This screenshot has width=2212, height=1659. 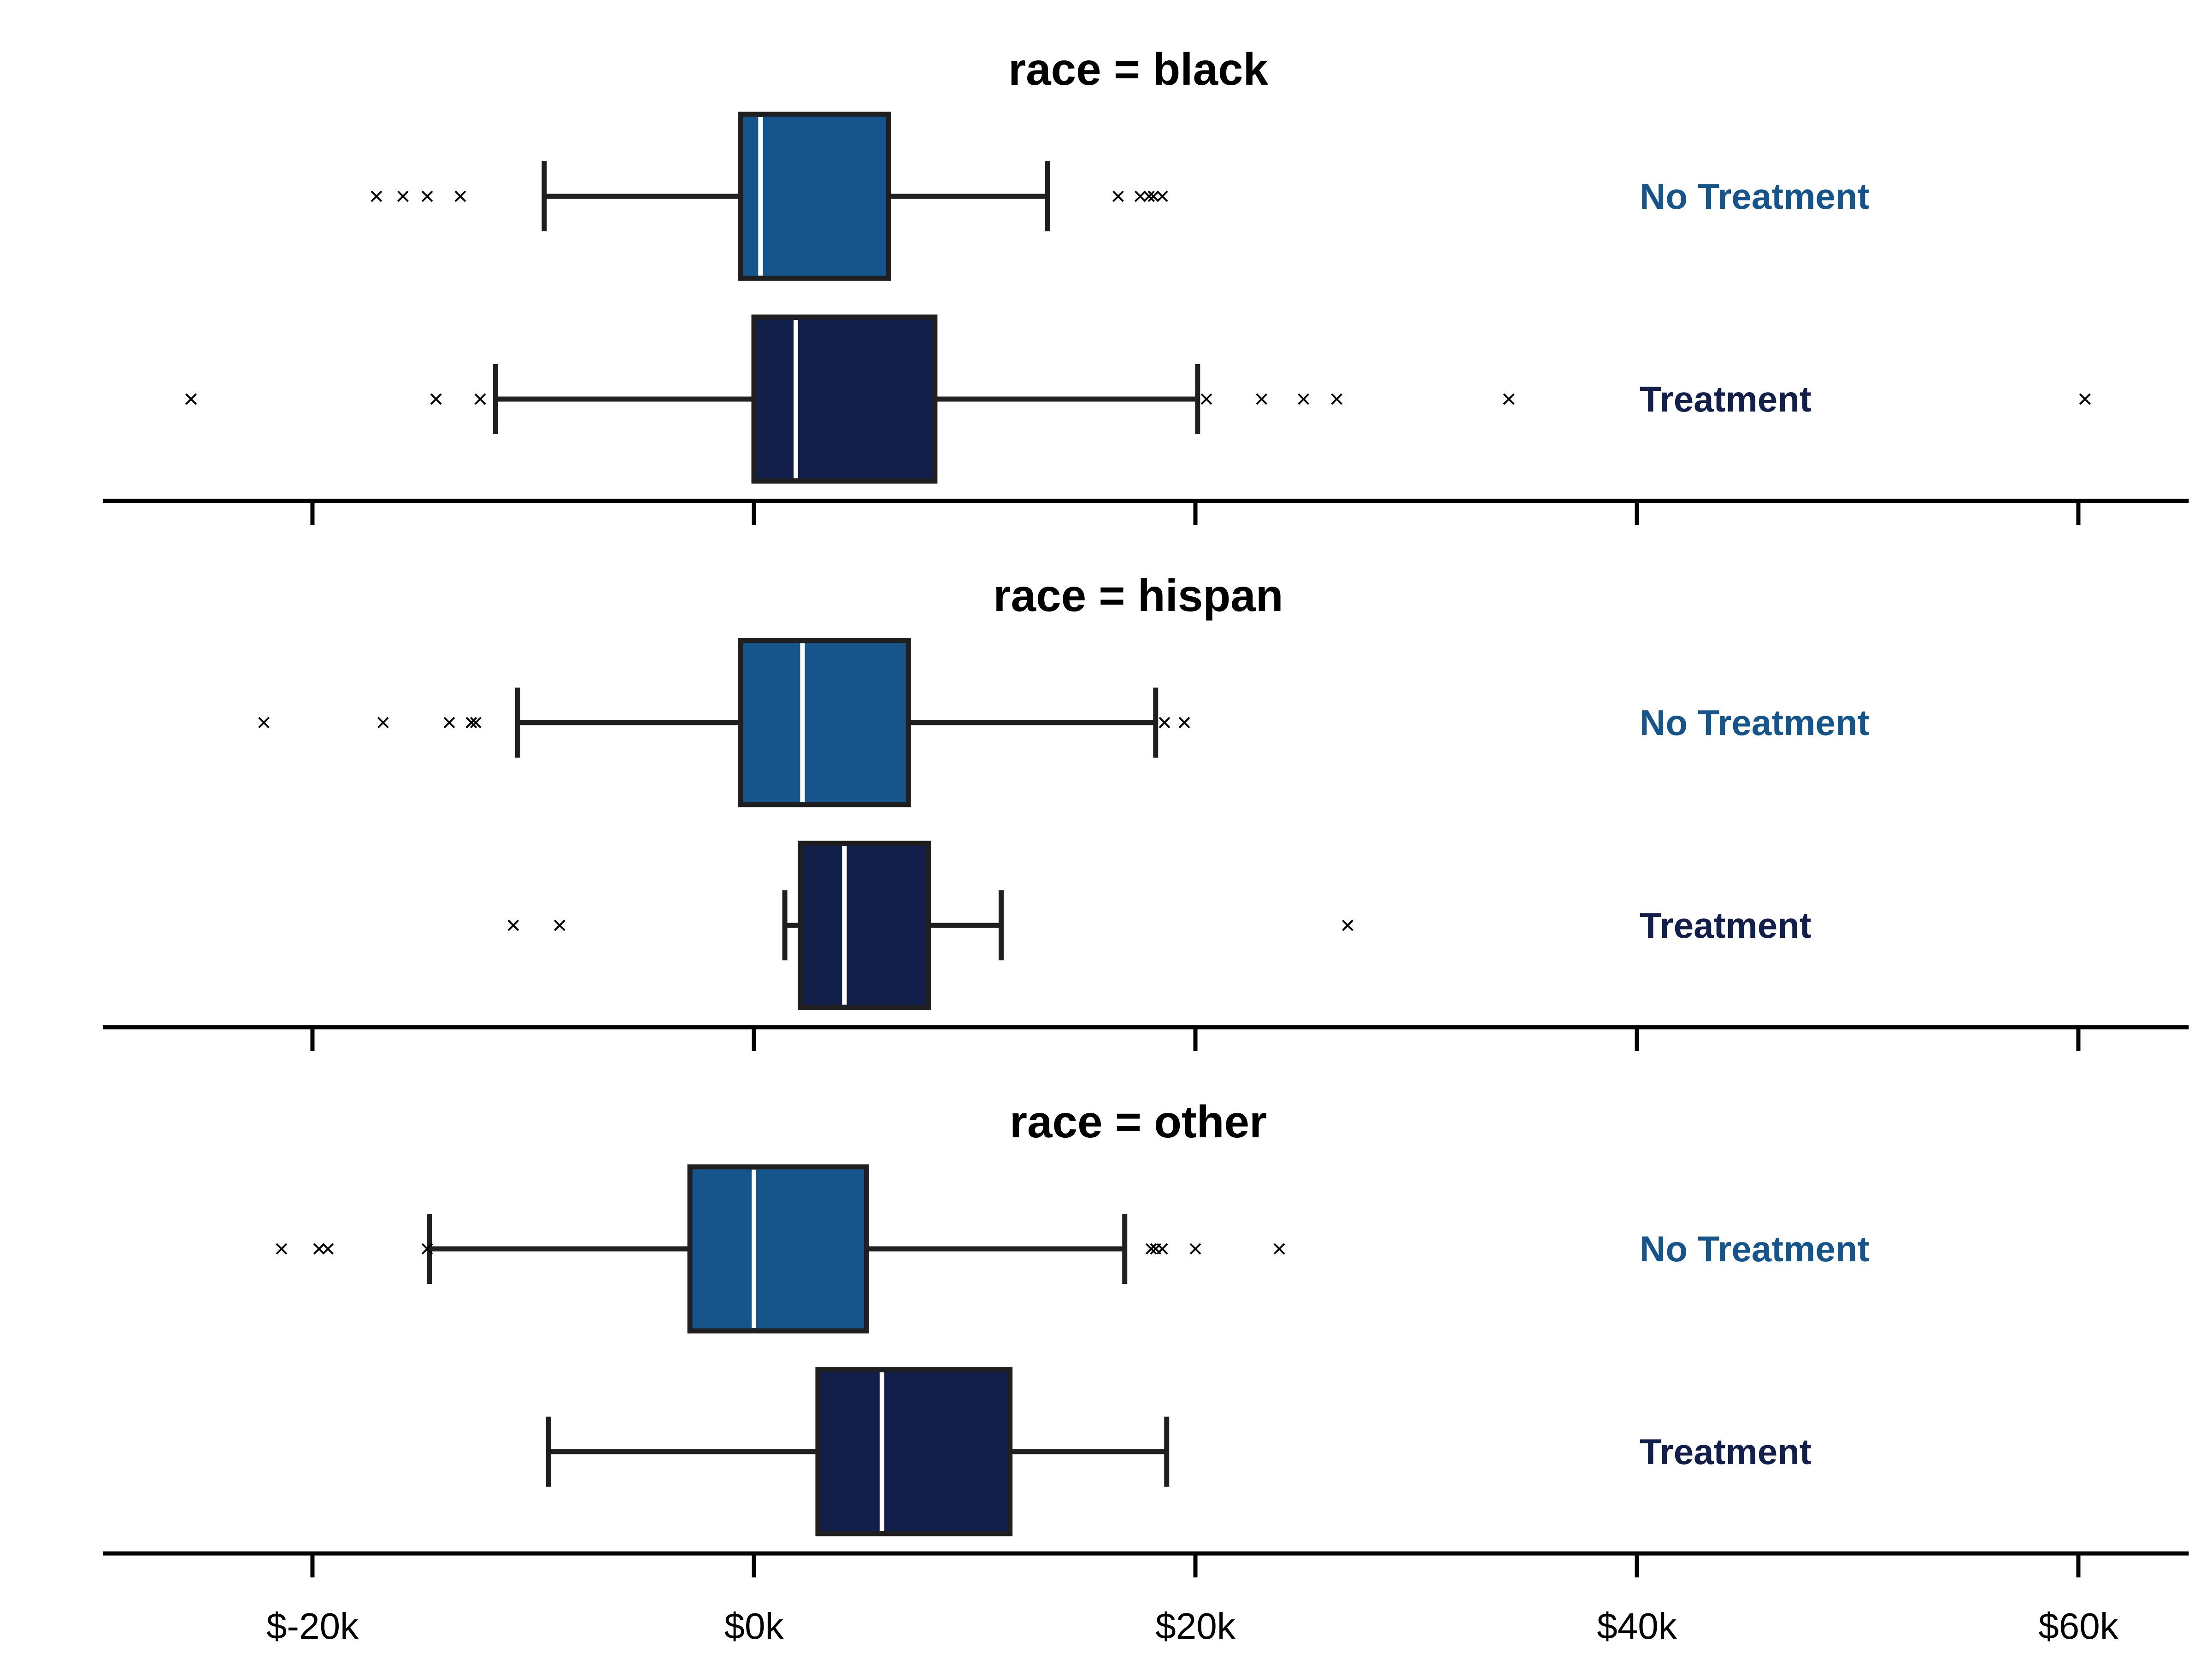 I want to click on x-tick-label: $40k, so click(x=1637, y=1626).